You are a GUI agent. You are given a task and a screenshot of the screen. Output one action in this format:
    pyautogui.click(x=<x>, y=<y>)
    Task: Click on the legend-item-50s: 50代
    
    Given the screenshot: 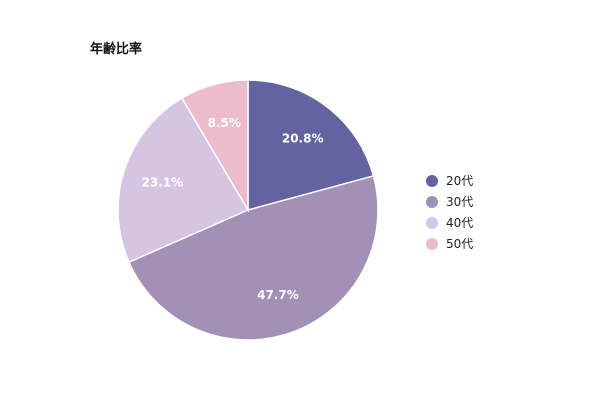 What is the action you would take?
    pyautogui.click(x=449, y=243)
    